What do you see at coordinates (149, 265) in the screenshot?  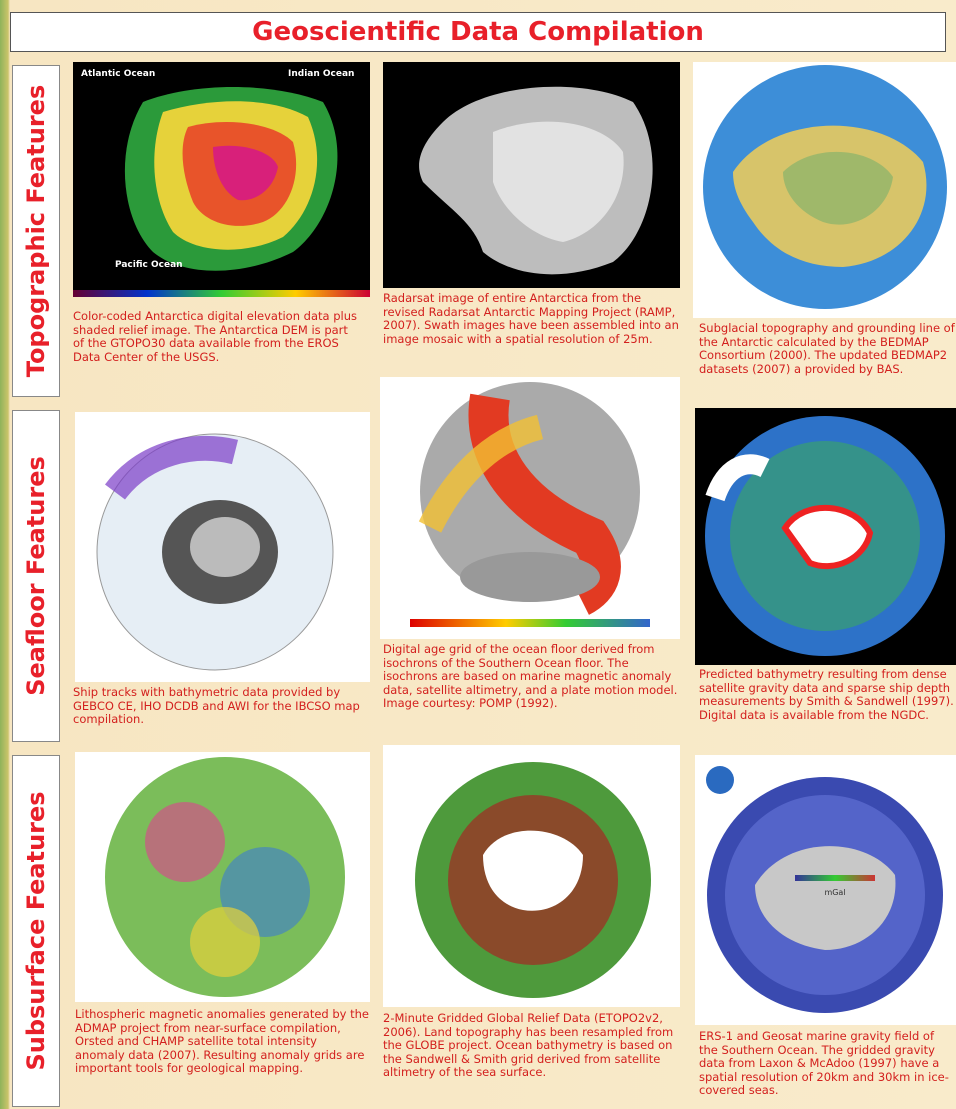 I see `map-label: Pacific Ocean` at bounding box center [149, 265].